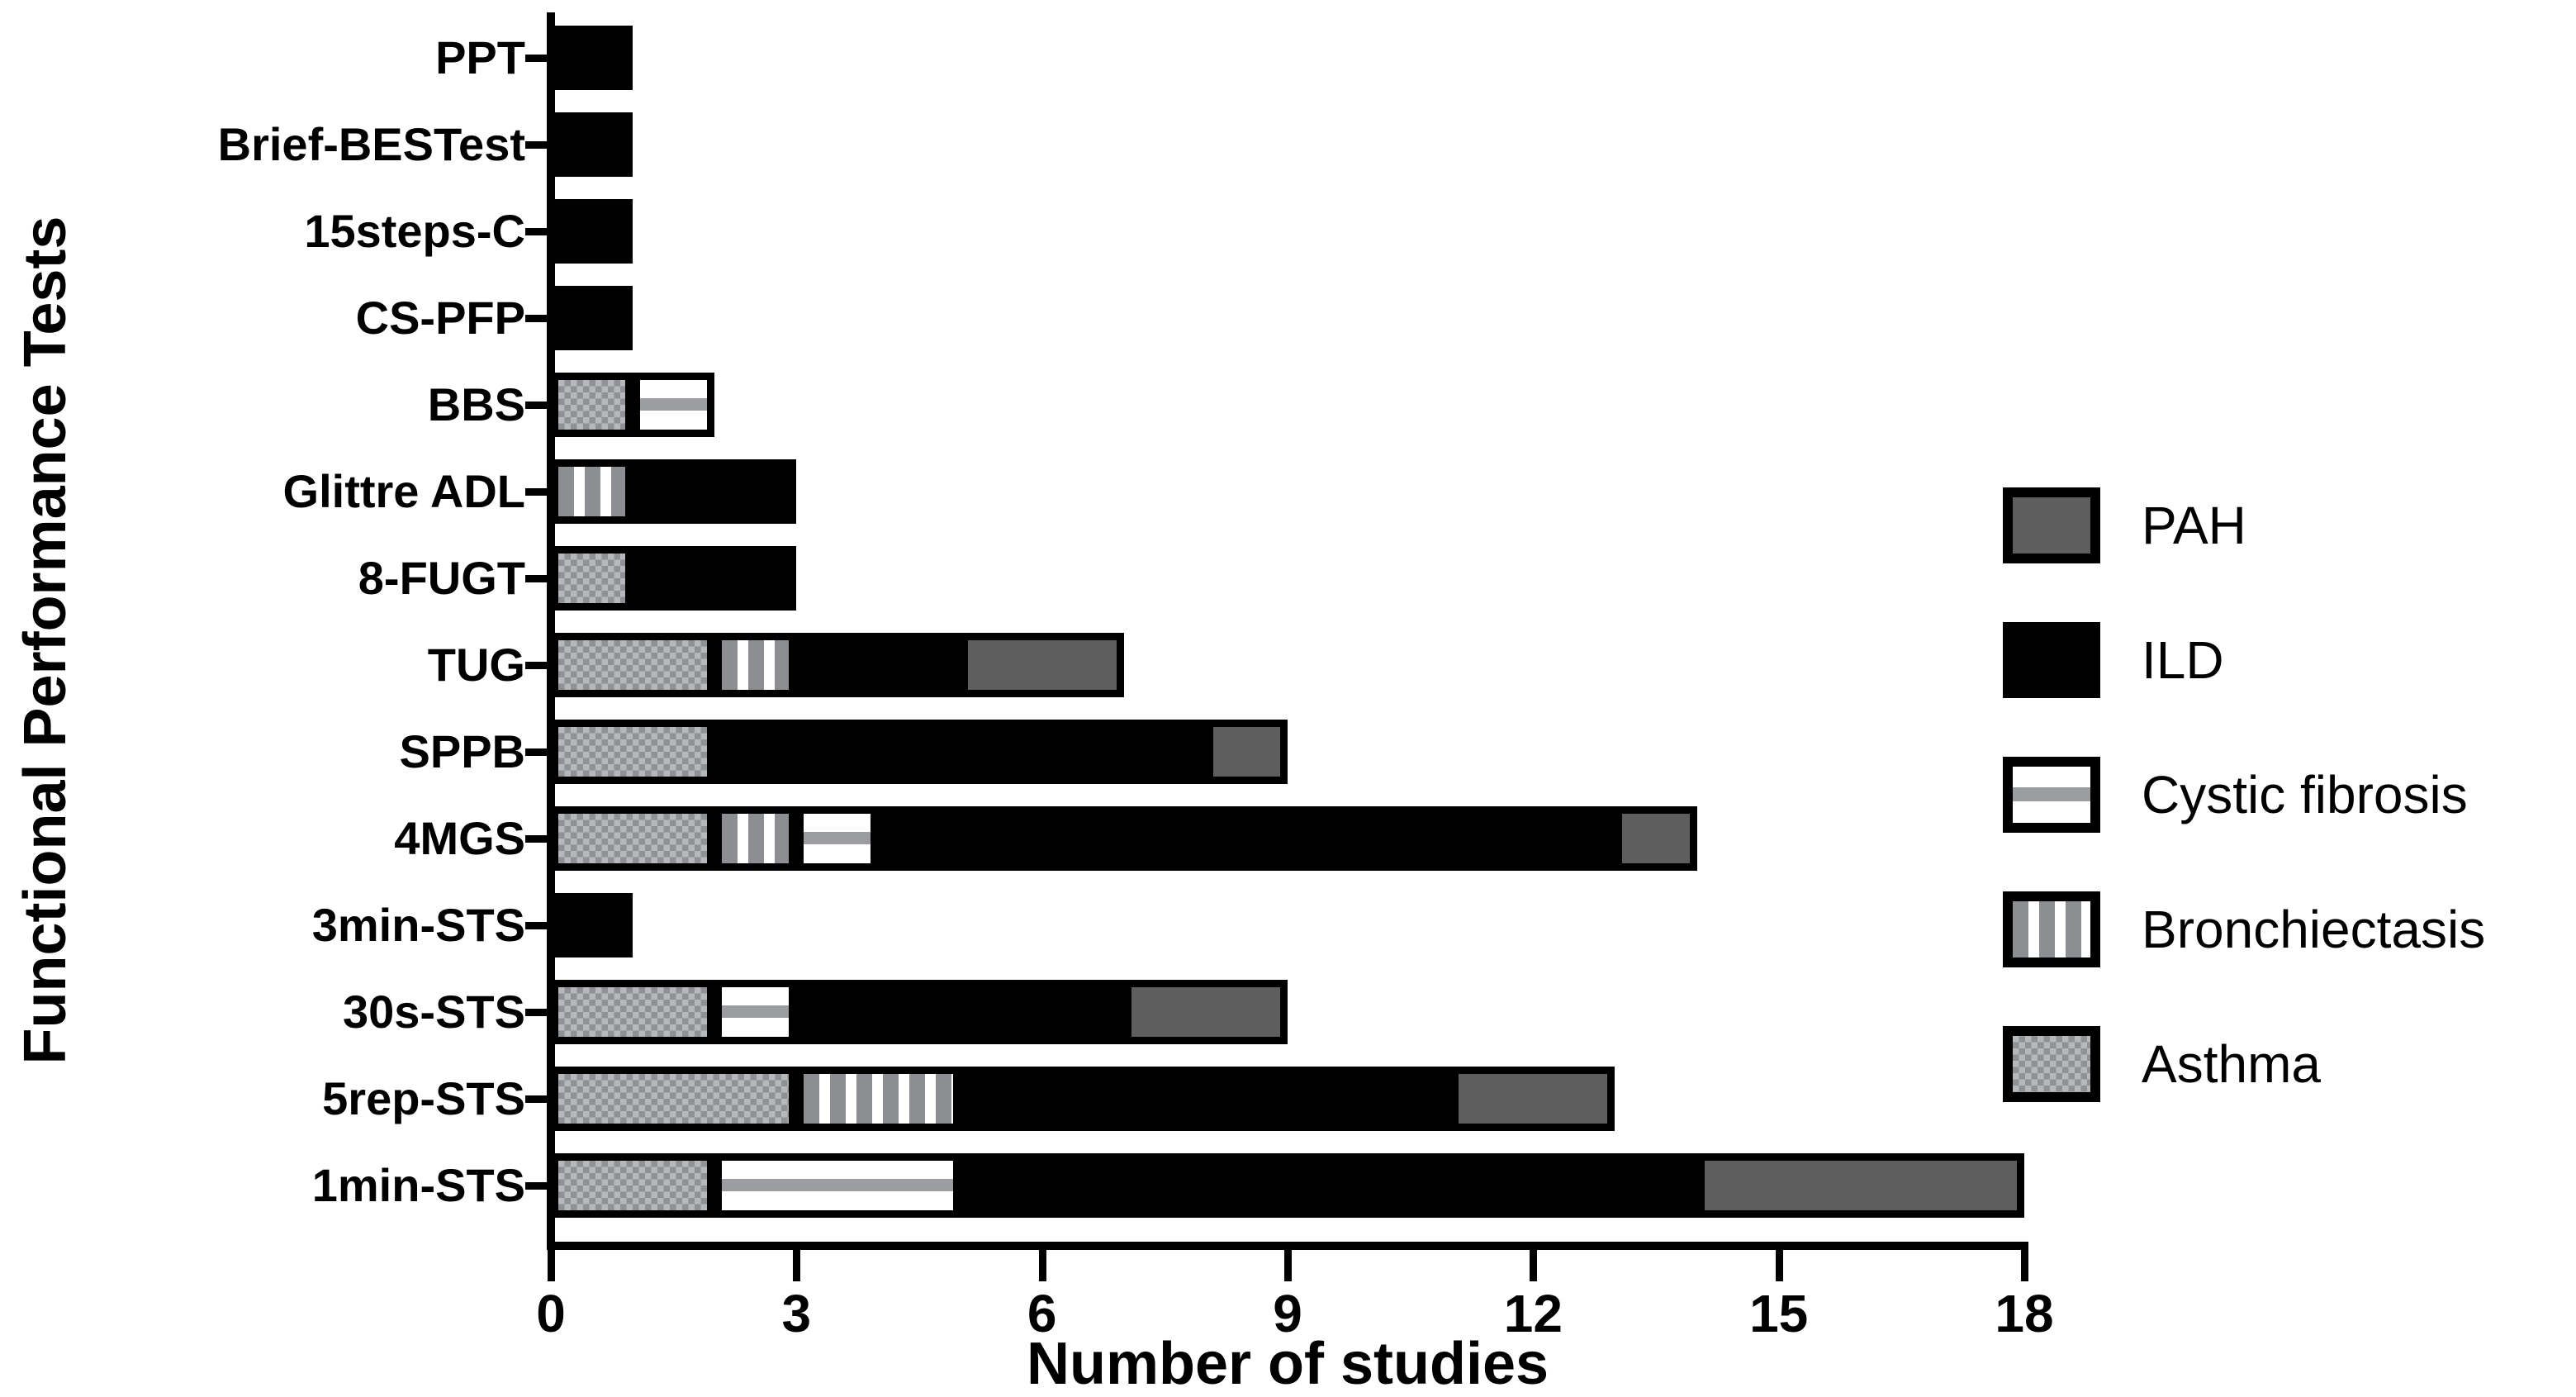  I want to click on legend-swatch-pah, so click(2051, 525).